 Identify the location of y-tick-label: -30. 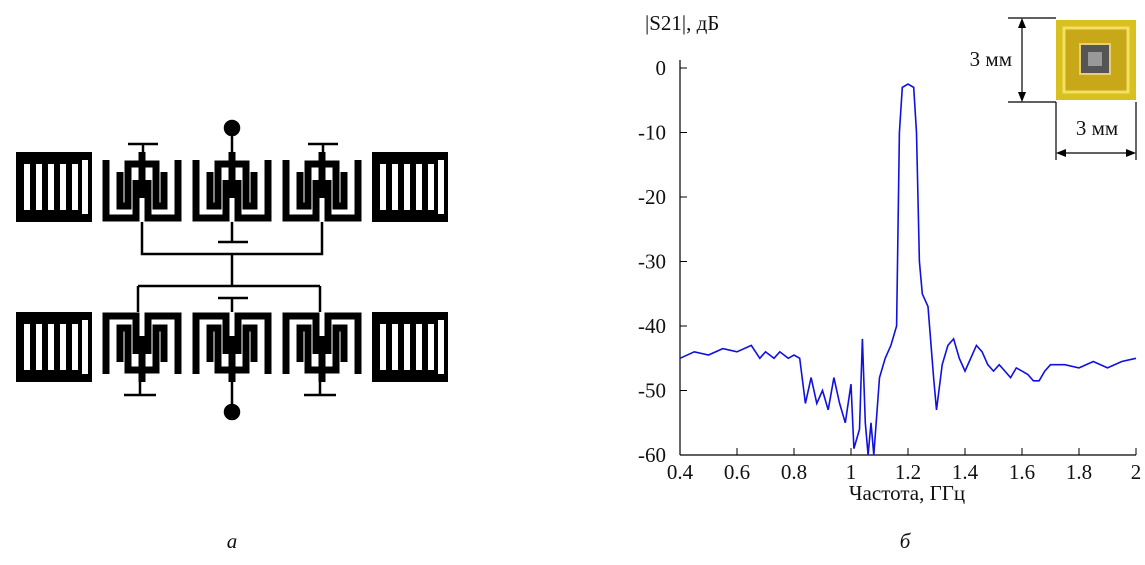
(652, 262).